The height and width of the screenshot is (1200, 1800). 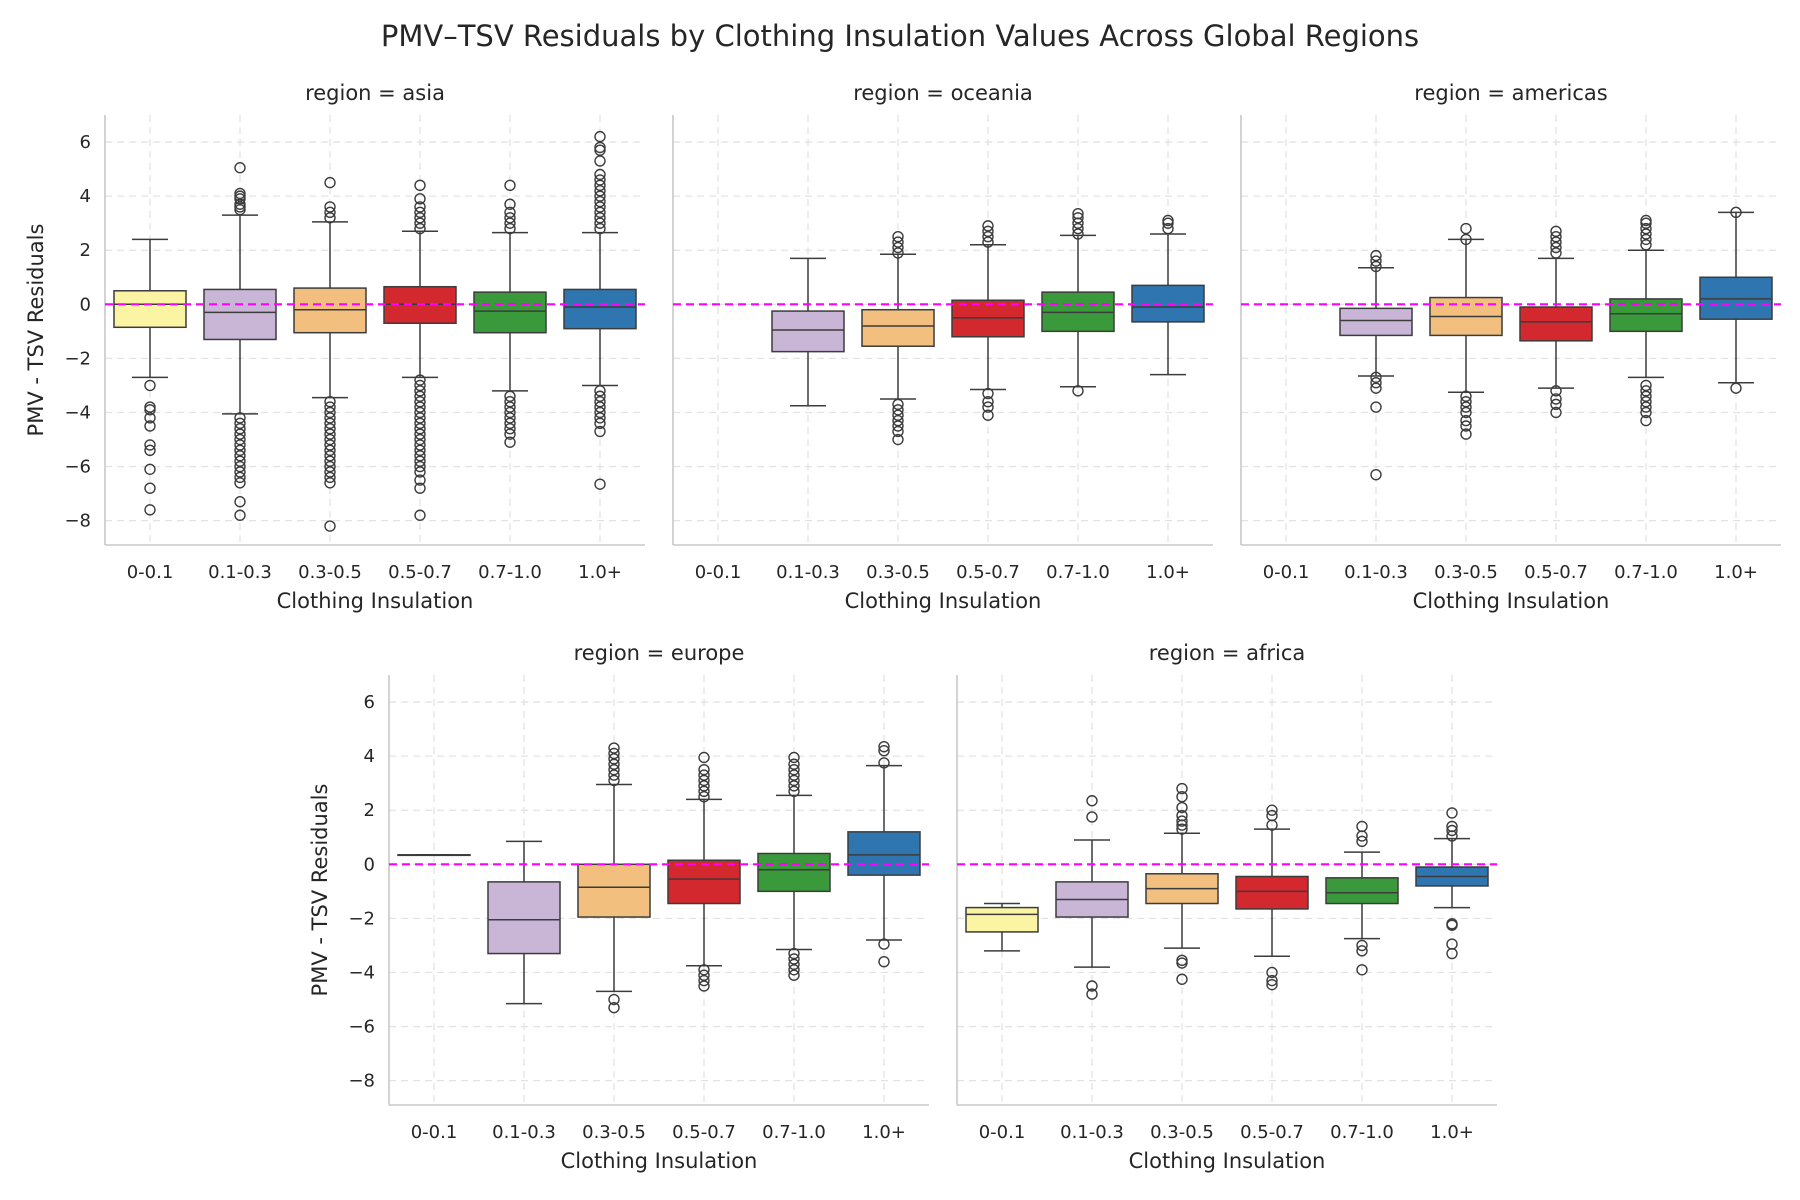 I want to click on y-tick-label: −2, so click(x=361, y=918).